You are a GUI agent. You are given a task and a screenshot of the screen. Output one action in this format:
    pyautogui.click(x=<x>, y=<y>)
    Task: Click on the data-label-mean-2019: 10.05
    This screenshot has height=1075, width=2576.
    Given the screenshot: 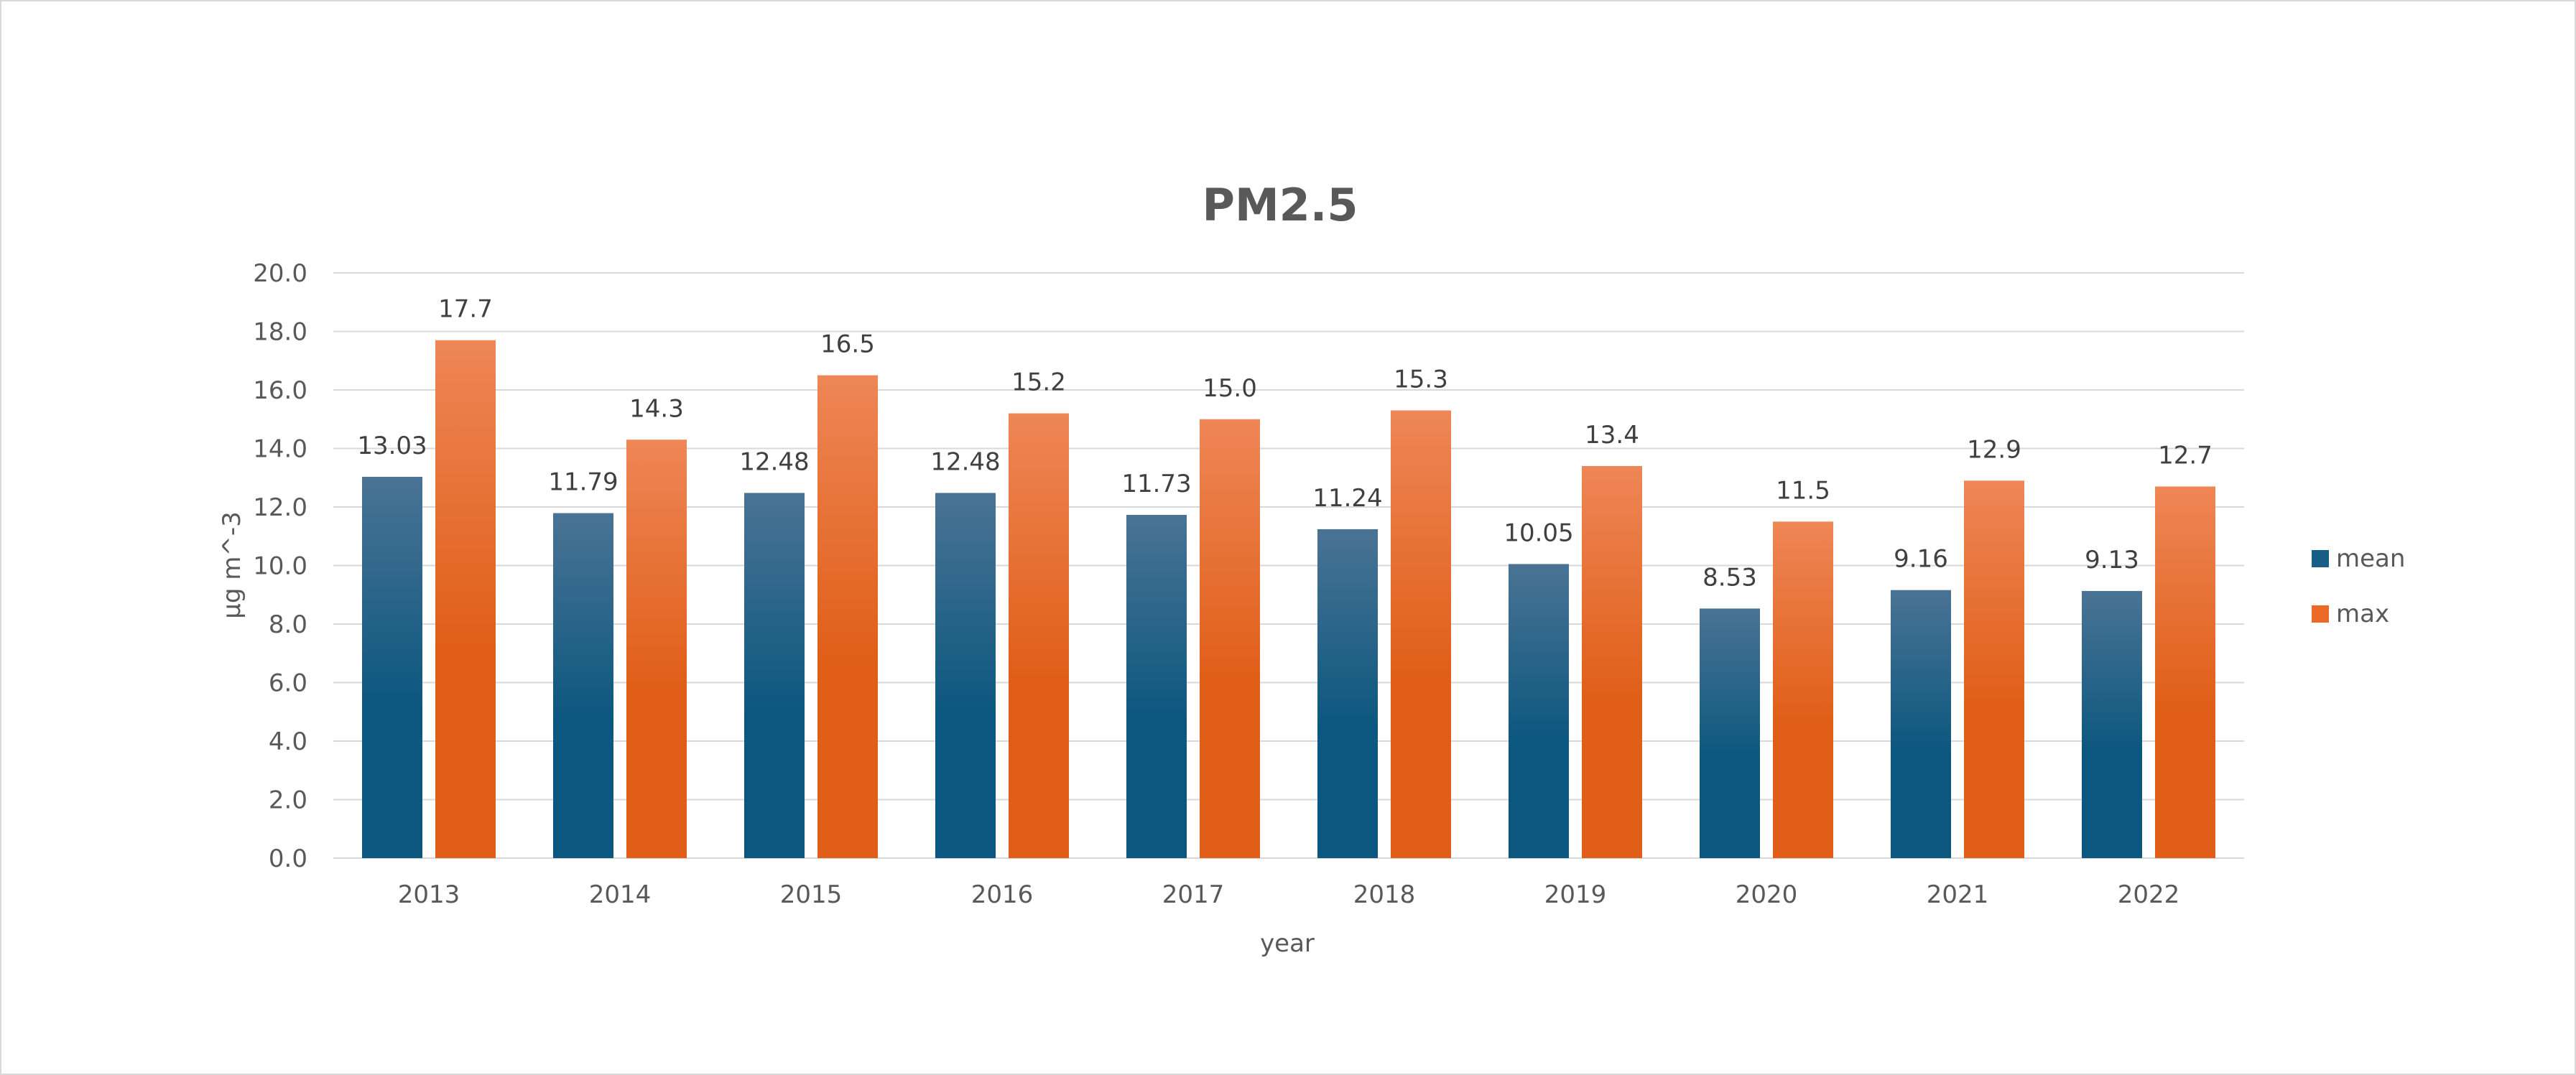 What is the action you would take?
    pyautogui.click(x=1538, y=532)
    